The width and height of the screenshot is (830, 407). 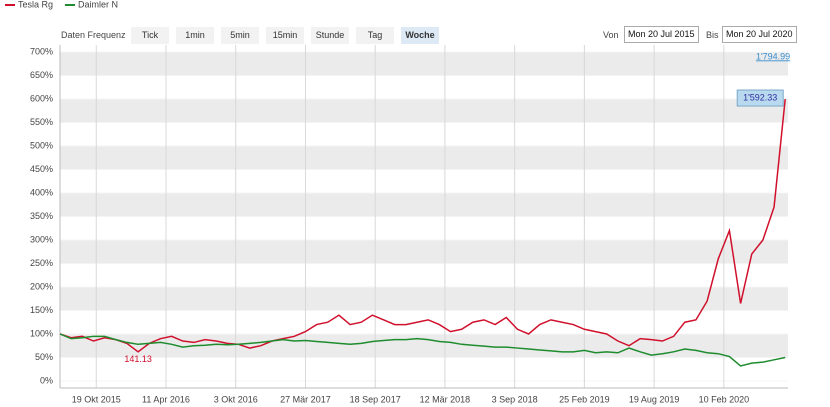 I want to click on y-tick-label: 50%, so click(x=44, y=357).